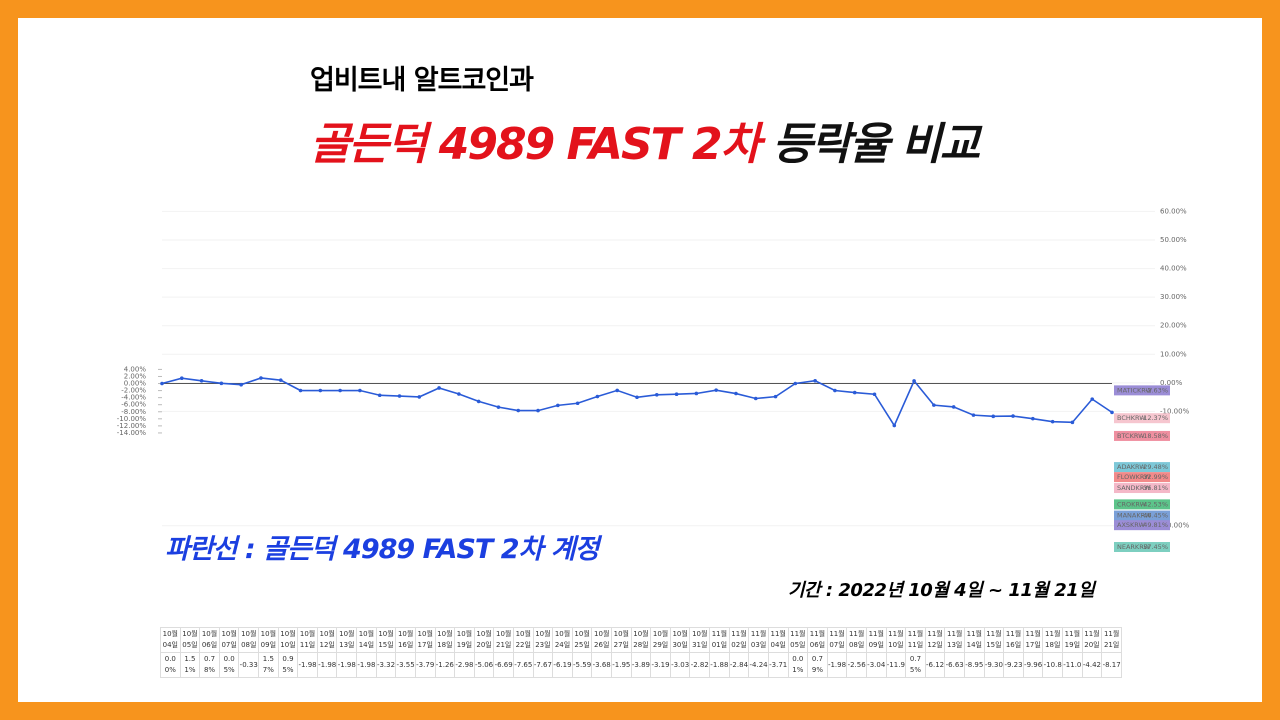 Image resolution: width=1280 pixels, height=720 pixels. What do you see at coordinates (523, 640) in the screenshot?
I see `date-cell: 10월22일` at bounding box center [523, 640].